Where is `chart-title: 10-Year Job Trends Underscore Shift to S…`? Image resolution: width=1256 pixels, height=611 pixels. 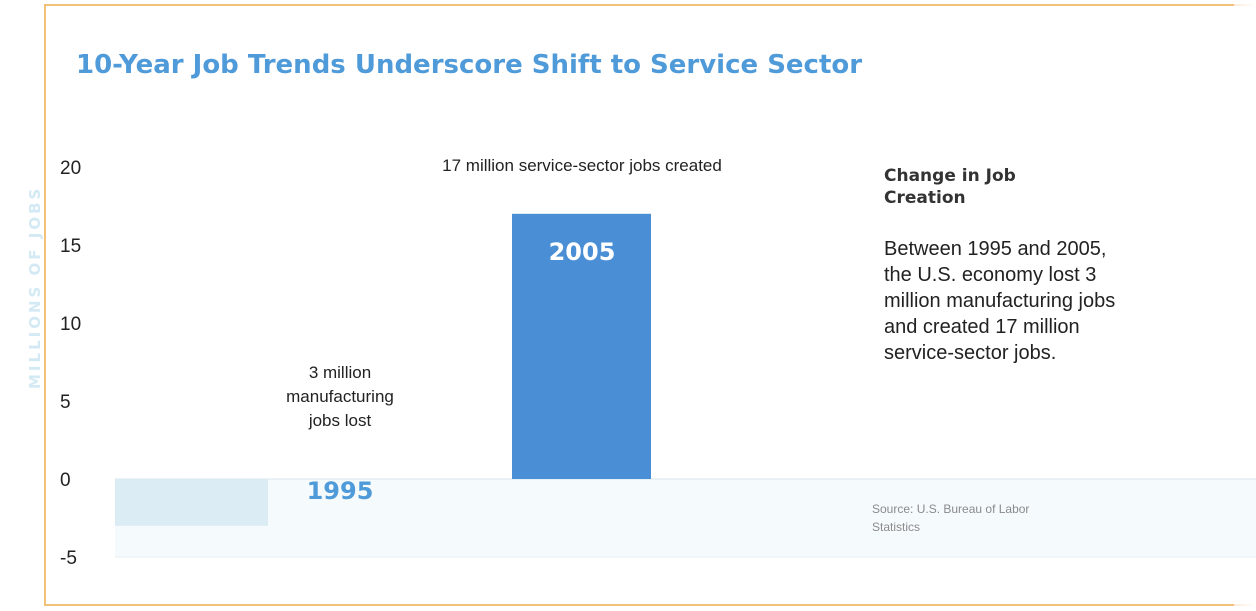 chart-title: 10-Year Job Trends Underscore Shift to S… is located at coordinates (469, 65).